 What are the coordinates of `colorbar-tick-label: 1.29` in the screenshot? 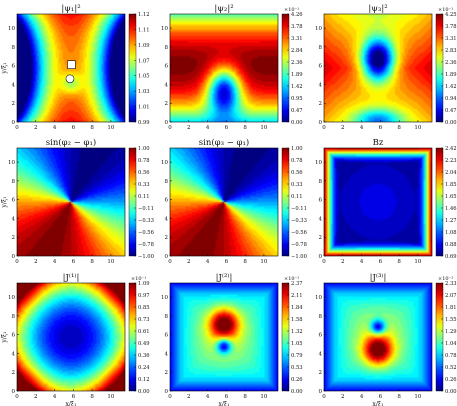 It's located at (451, 332).